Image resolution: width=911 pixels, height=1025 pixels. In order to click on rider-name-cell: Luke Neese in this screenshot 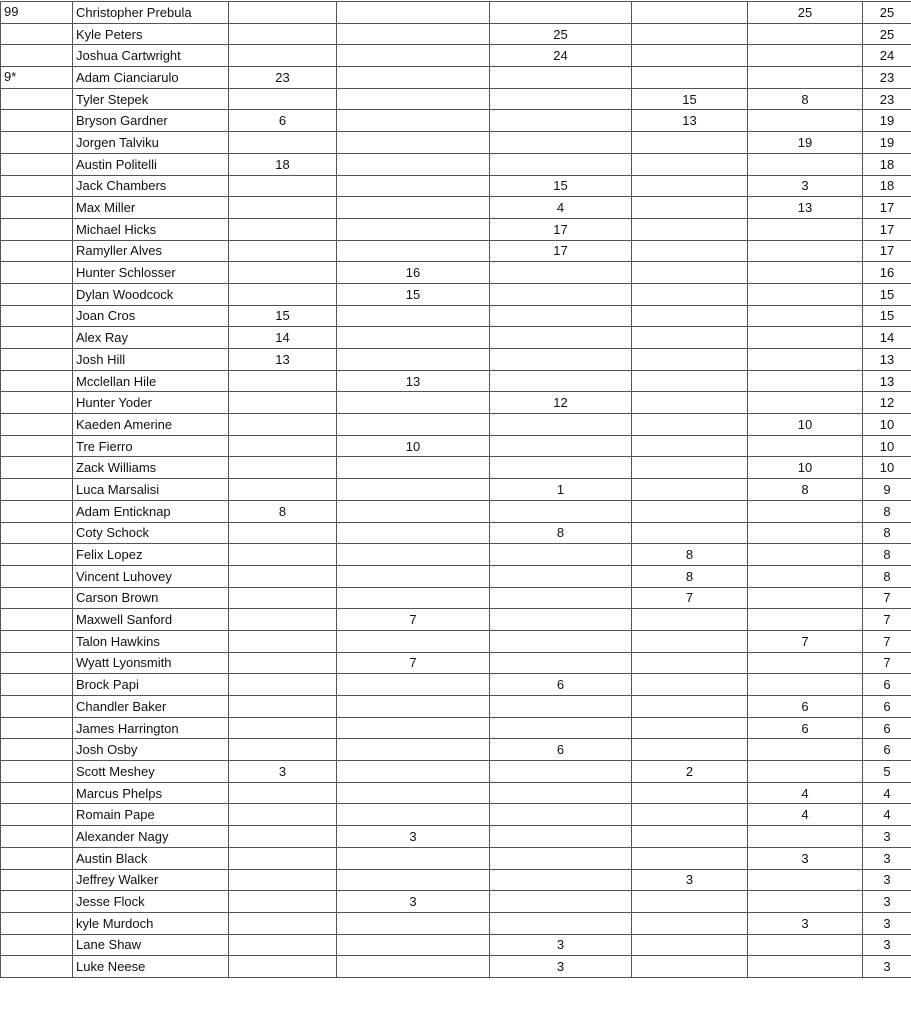, I will do `click(151, 967)`.